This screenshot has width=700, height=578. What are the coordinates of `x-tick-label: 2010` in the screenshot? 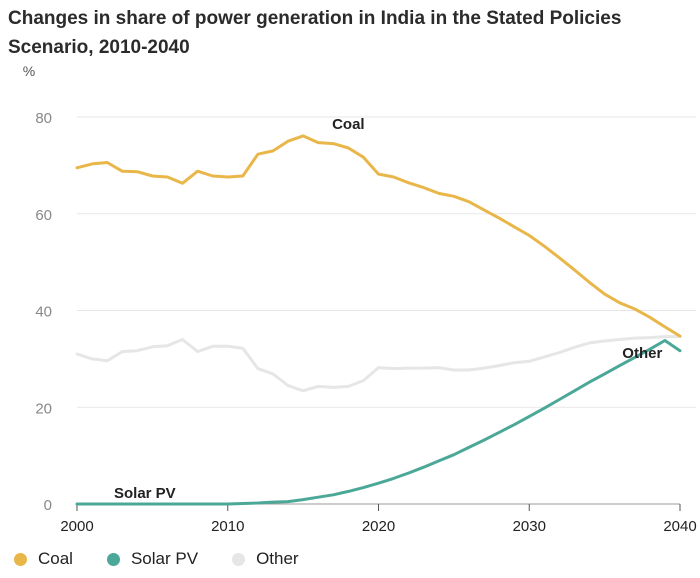 It's located at (227, 526).